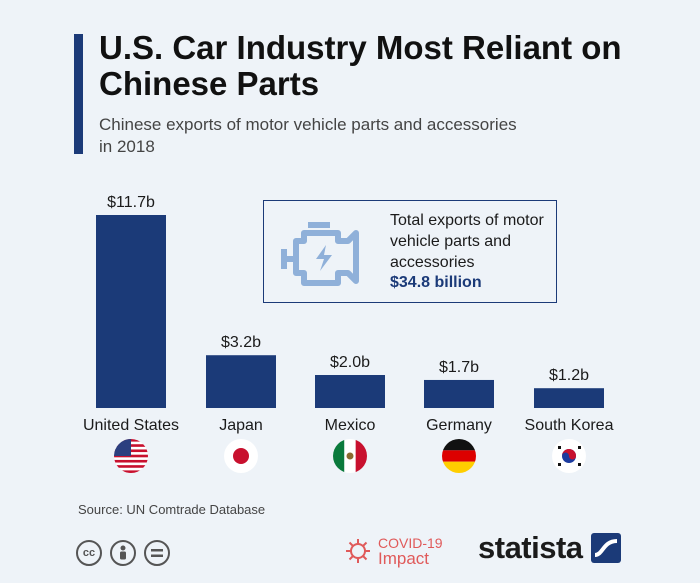  I want to click on title-accent-bar, so click(78, 94).